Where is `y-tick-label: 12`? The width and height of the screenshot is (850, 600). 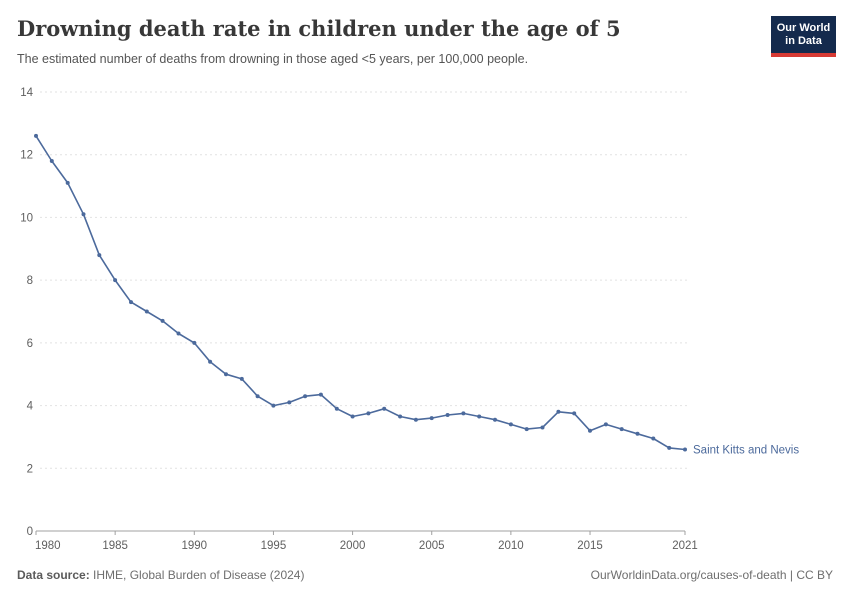 y-tick-label: 12 is located at coordinates (26, 156).